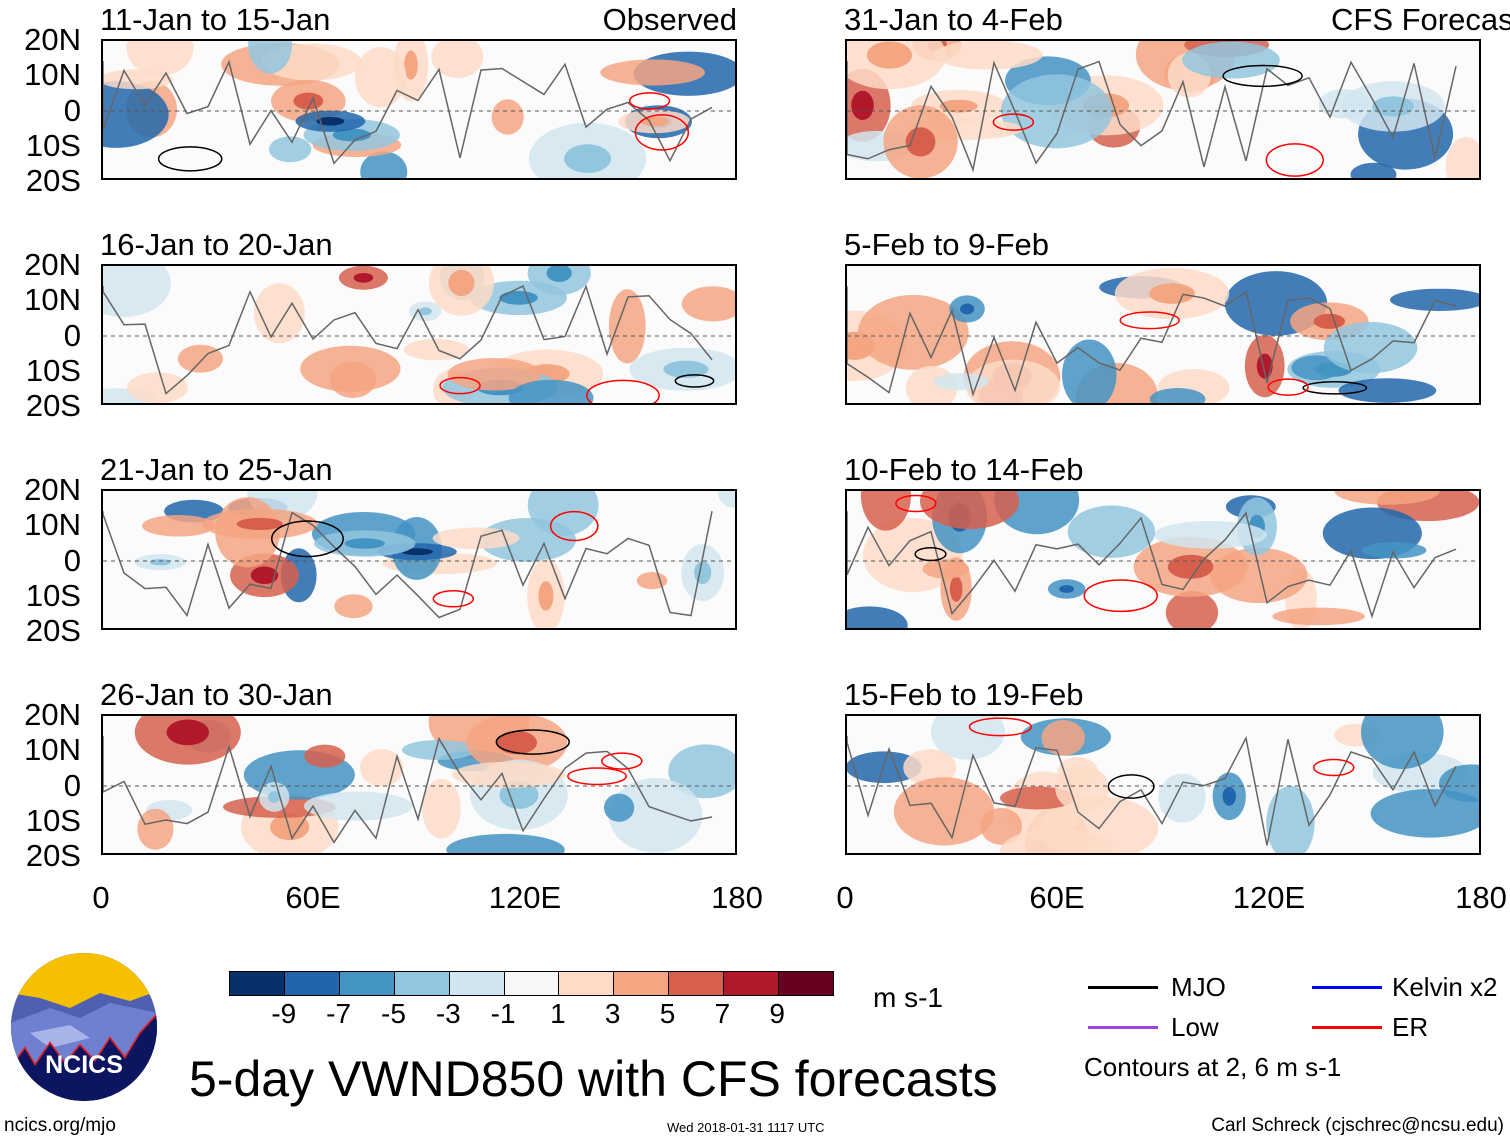  What do you see at coordinates (777, 1013) in the screenshot?
I see `colorbar-level: 9` at bounding box center [777, 1013].